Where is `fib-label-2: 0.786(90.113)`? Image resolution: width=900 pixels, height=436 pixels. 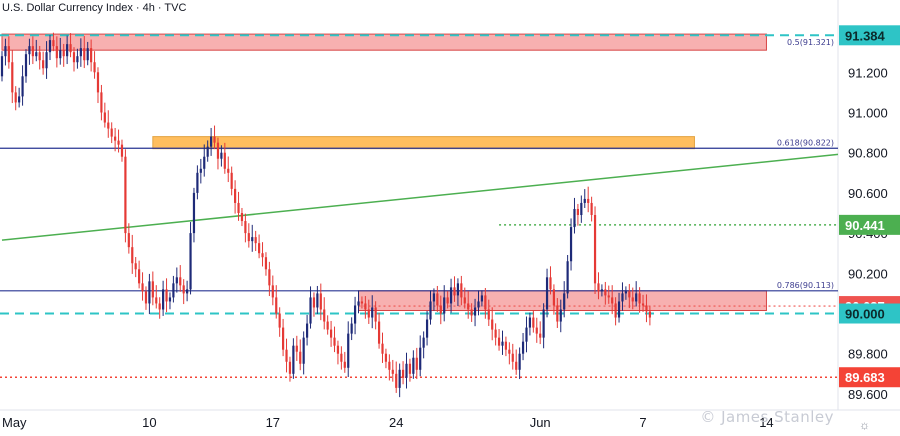 fib-label-2: 0.786(90.113) is located at coordinates (805, 285).